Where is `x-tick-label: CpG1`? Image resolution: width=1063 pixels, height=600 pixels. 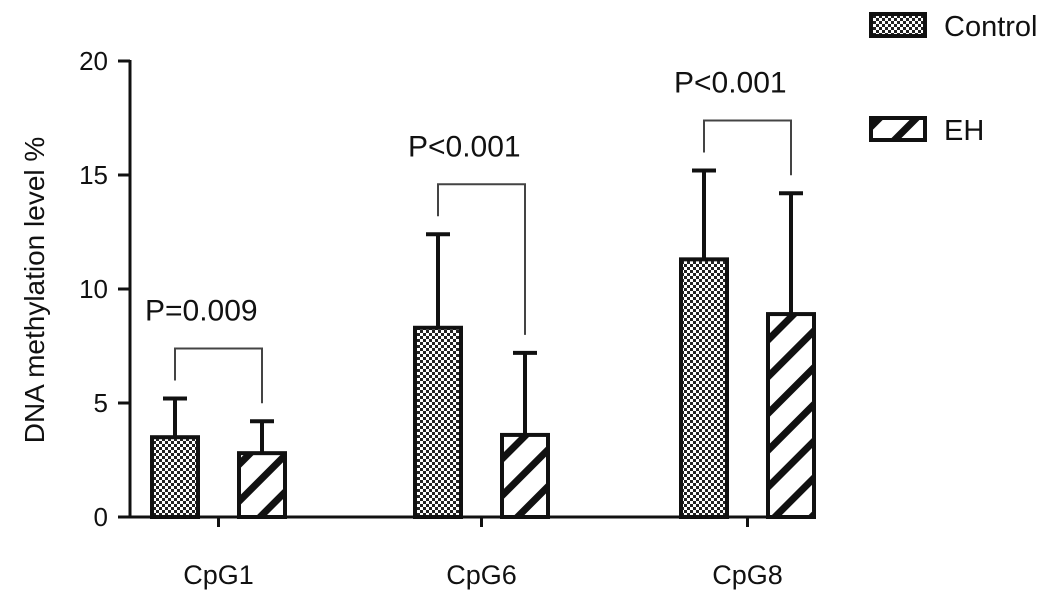 x-tick-label: CpG1 is located at coordinates (218, 575).